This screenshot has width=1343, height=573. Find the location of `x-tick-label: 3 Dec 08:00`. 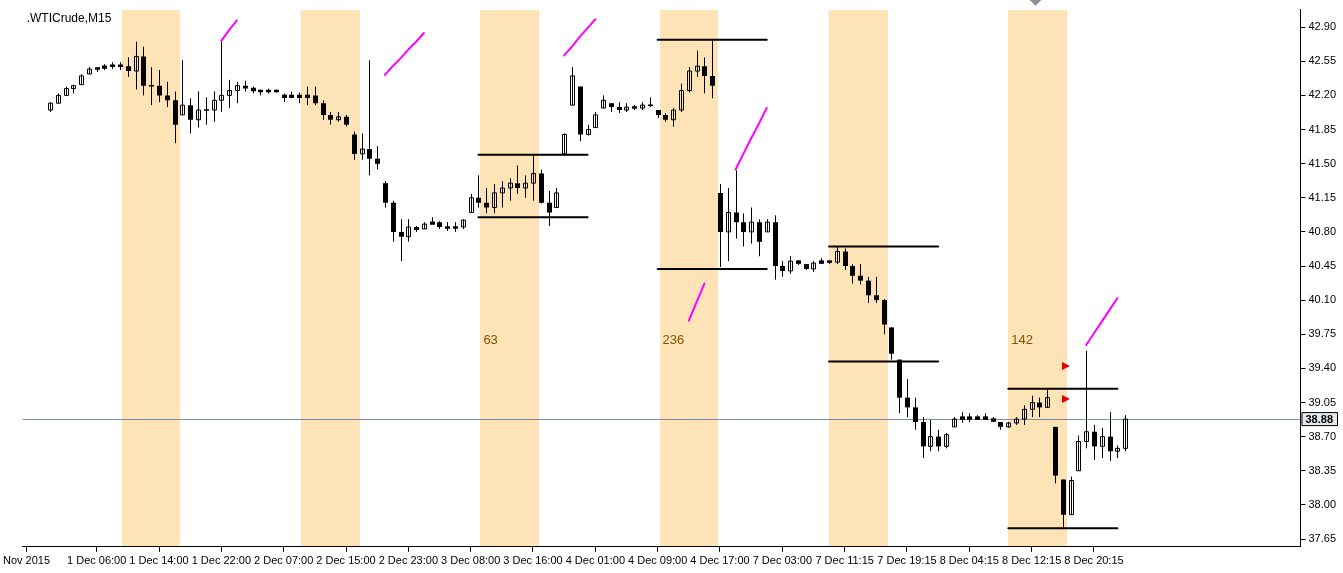

x-tick-label: 3 Dec 08:00 is located at coordinates (471, 560).